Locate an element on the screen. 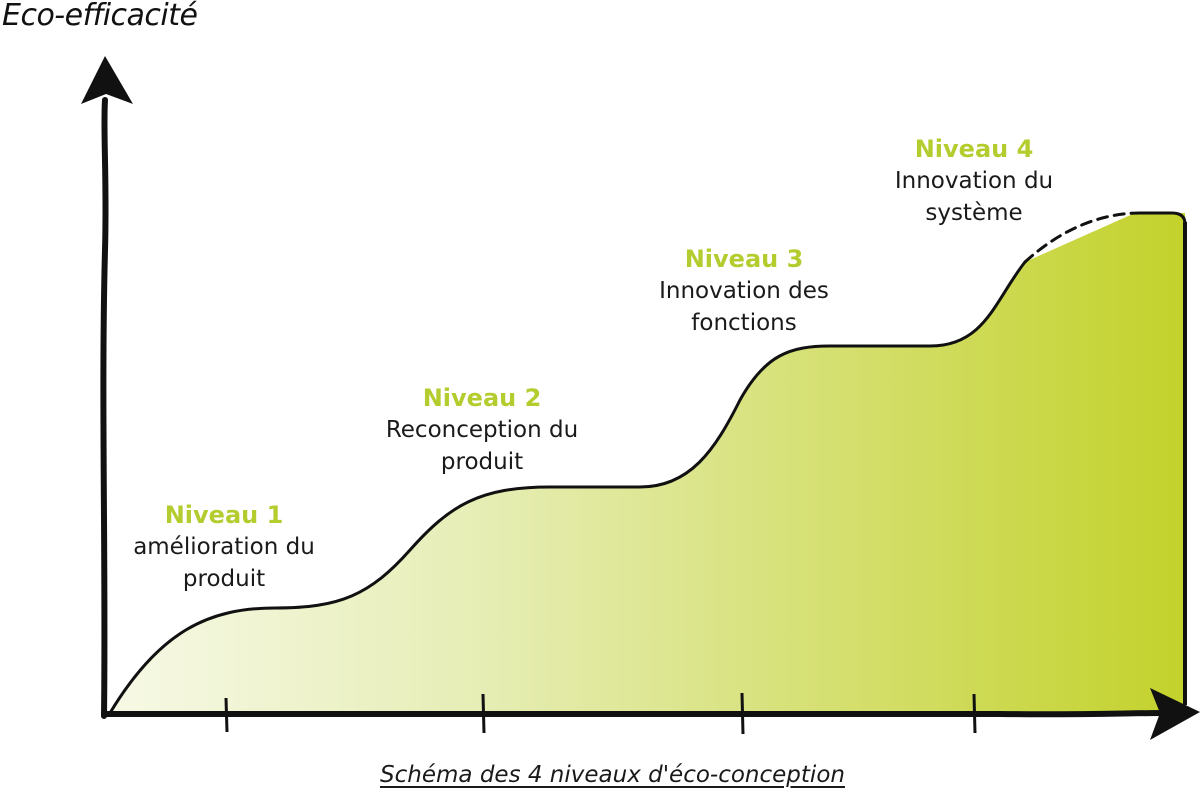  level-3-title: Niveau 3 is located at coordinates (744, 259).